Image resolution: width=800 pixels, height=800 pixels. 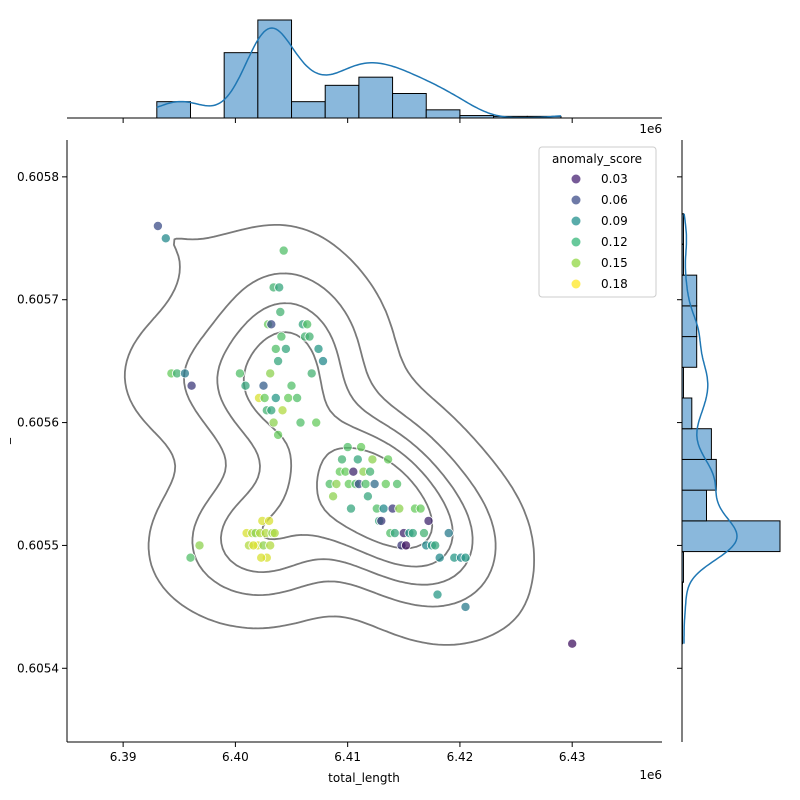 What do you see at coordinates (614, 263) in the screenshot?
I see `legend-label: 0.15` at bounding box center [614, 263].